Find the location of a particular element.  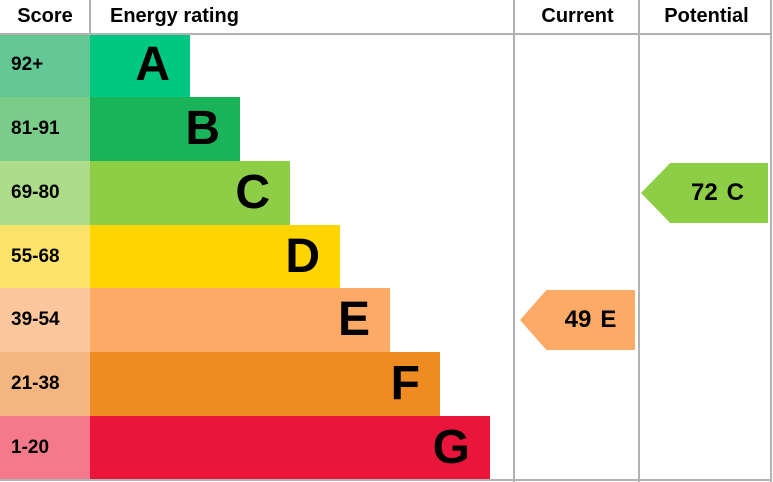

band-row-c: 69-80 C is located at coordinates (386, 192).